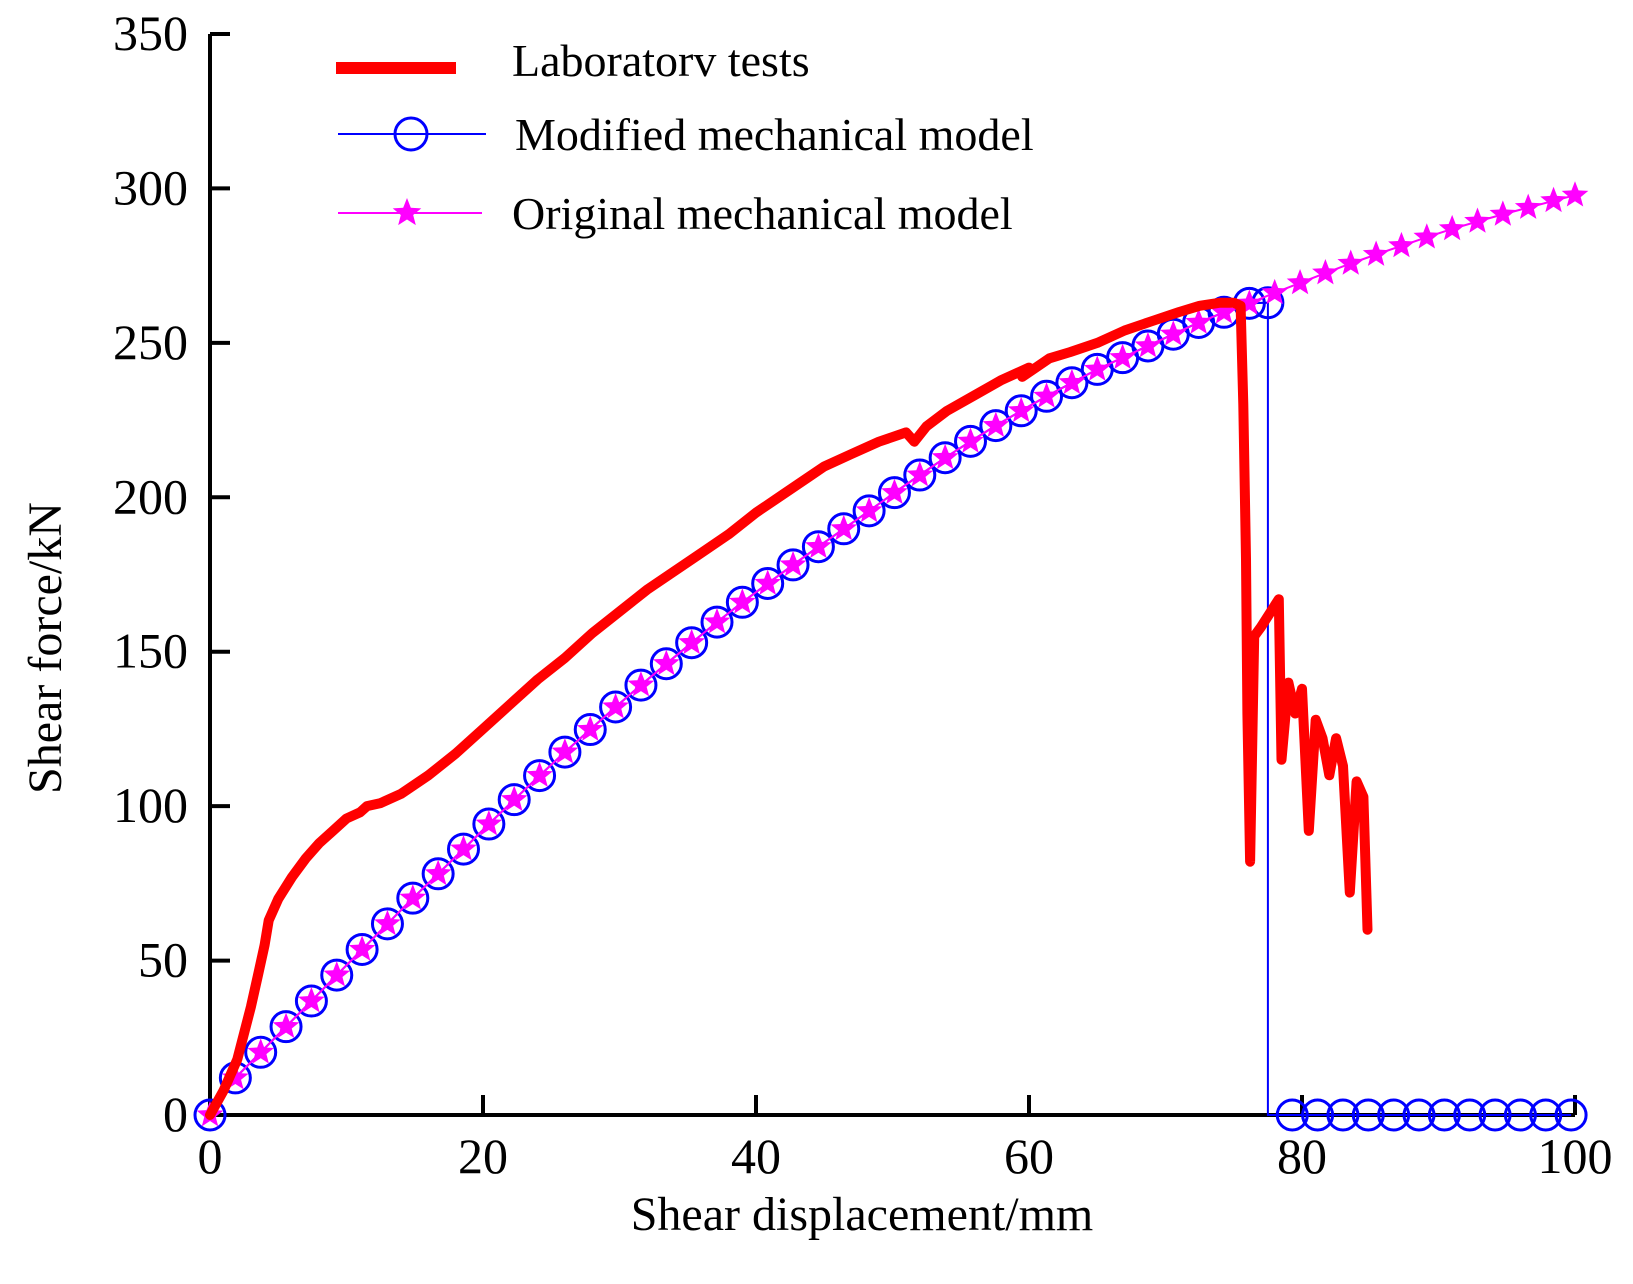 Image resolution: width=1633 pixels, height=1284 pixels. What do you see at coordinates (210, 1156) in the screenshot?
I see `x-tick-label: 0` at bounding box center [210, 1156].